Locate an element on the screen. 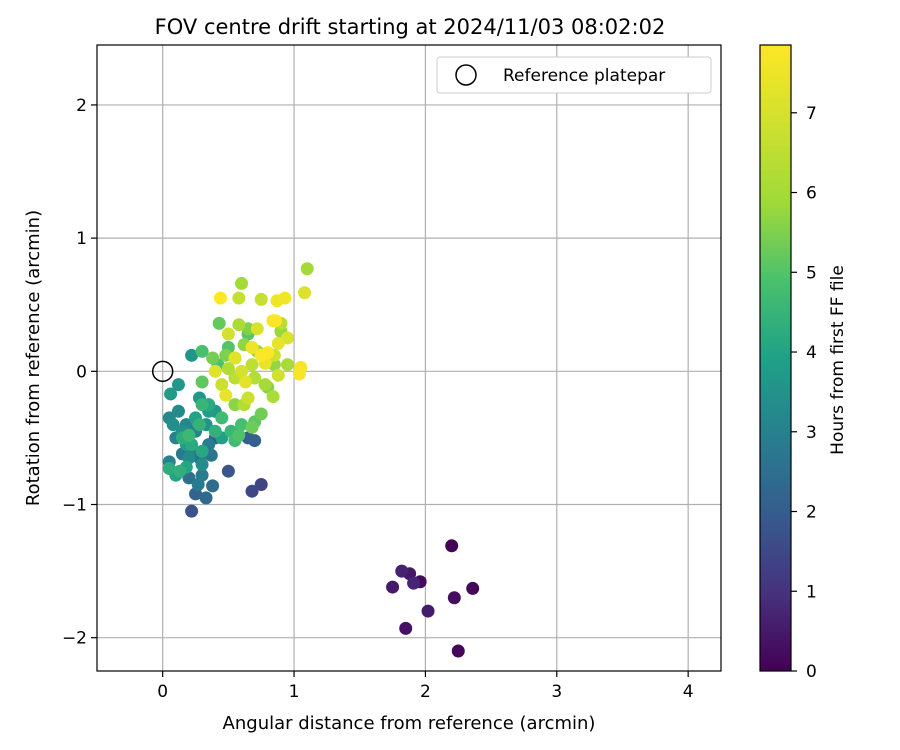  colorbar-ticks: 0 1 2 3 4 5 6 7 is located at coordinates (804, 393).